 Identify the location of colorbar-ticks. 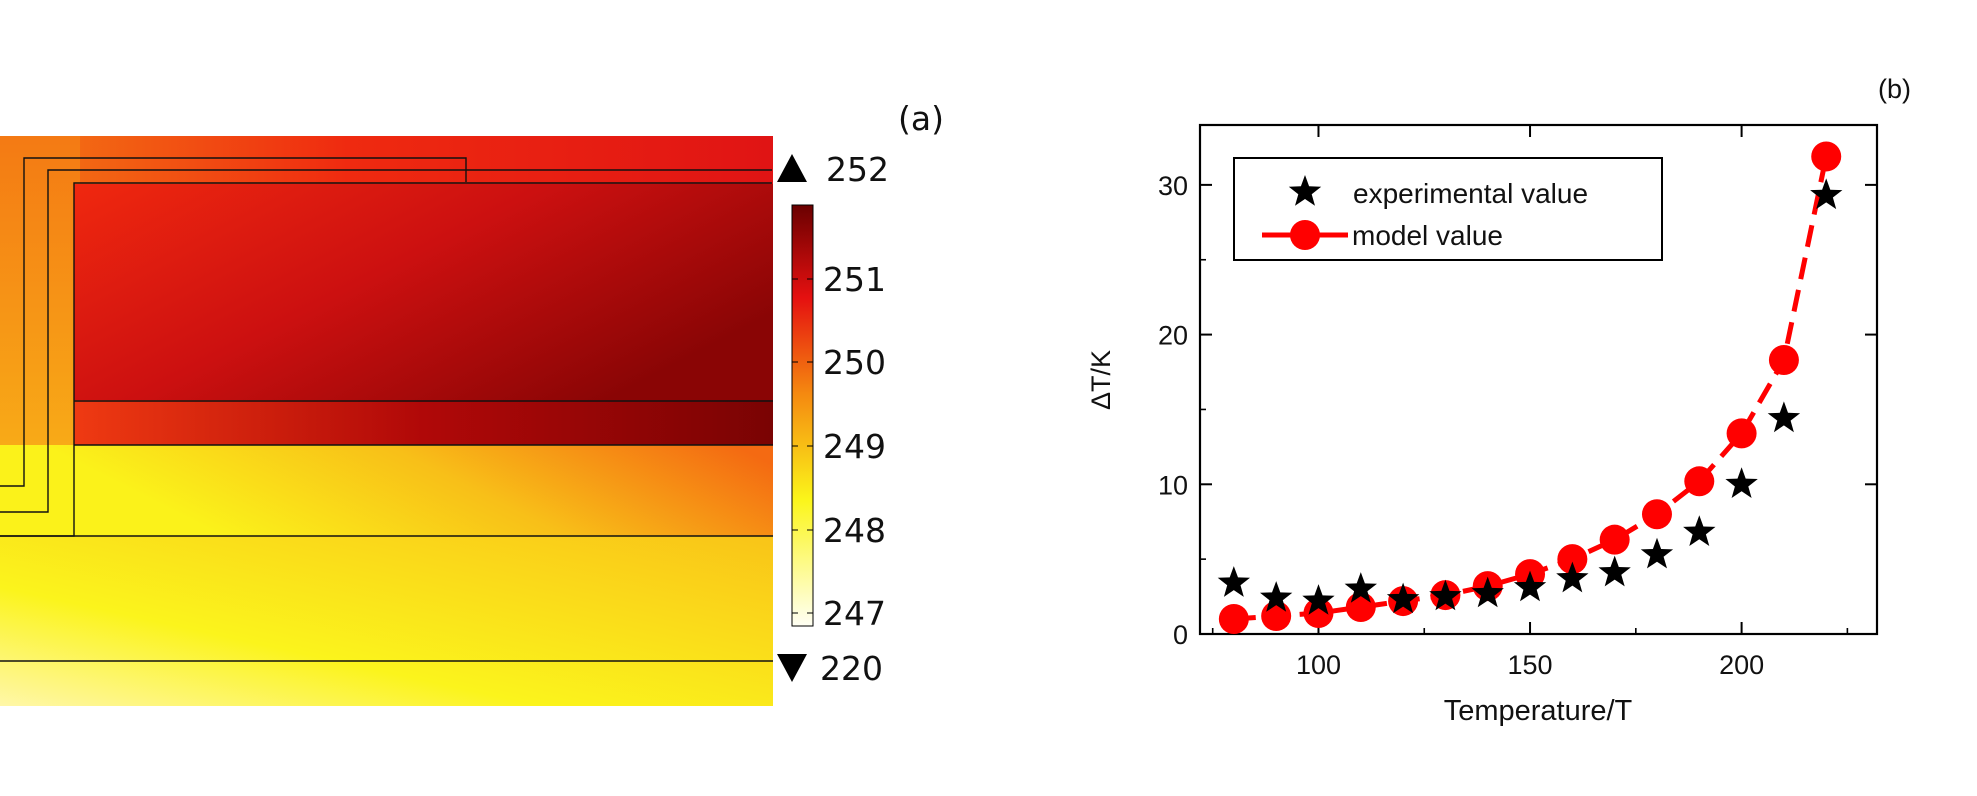
(802, 446).